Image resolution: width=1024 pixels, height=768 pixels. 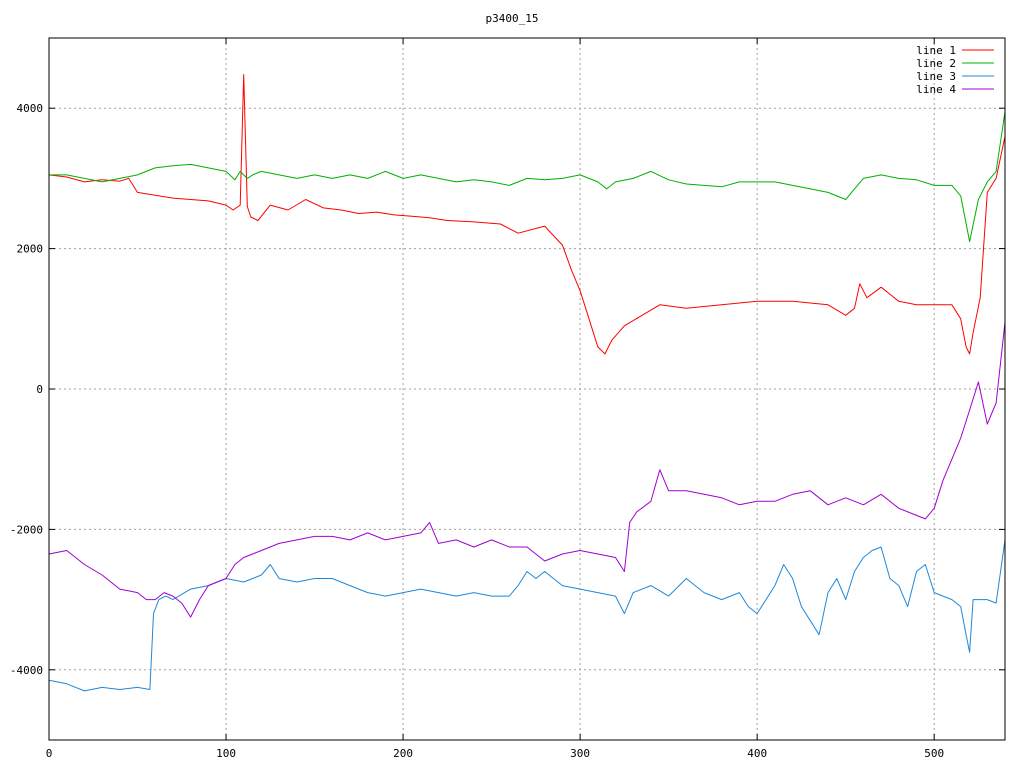 What do you see at coordinates (26, 529) in the screenshot?
I see `y-tick-label: -2000` at bounding box center [26, 529].